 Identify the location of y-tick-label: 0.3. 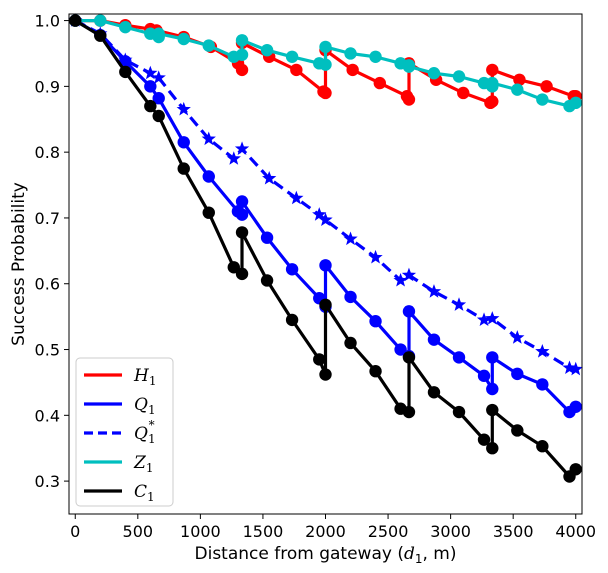
(47, 481).